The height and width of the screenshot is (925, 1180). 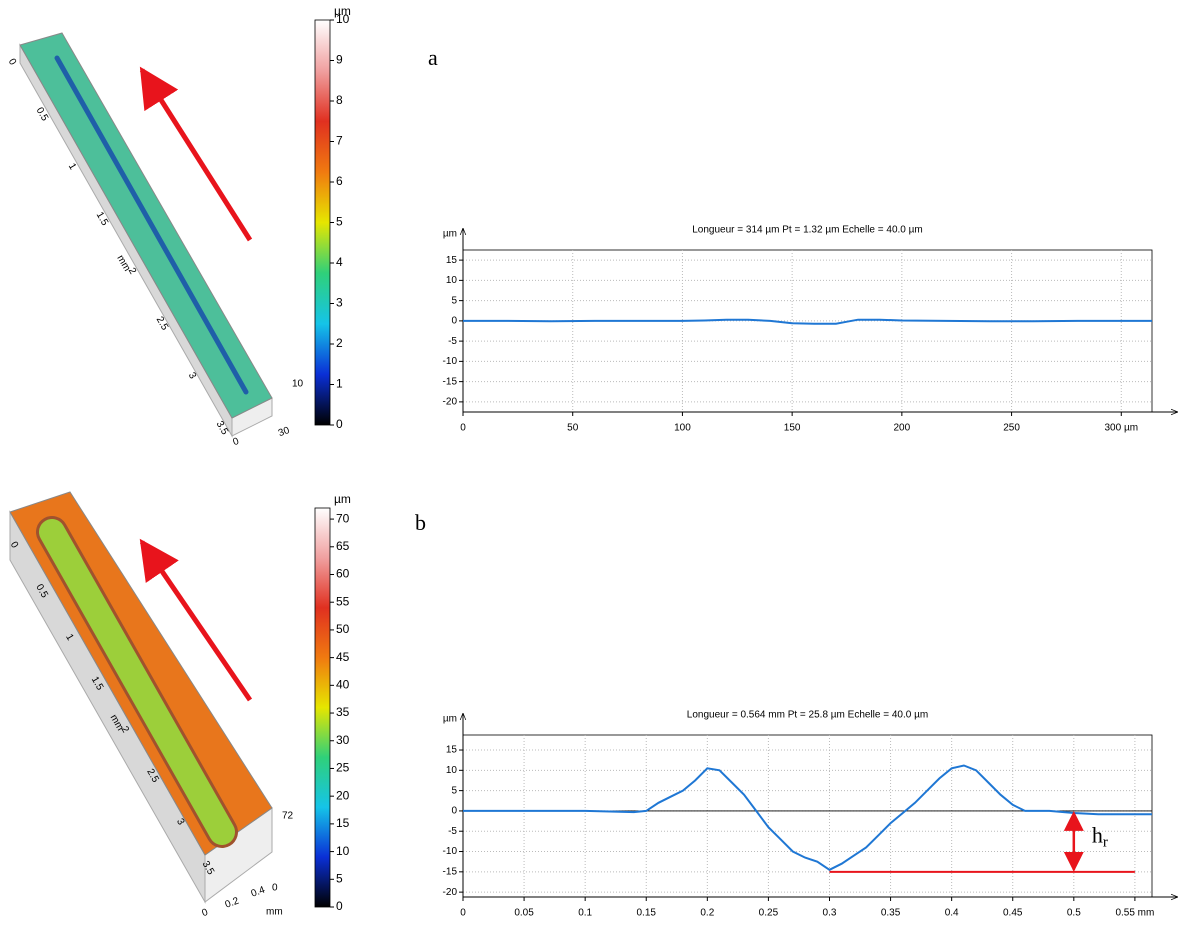 What do you see at coordinates (891, 913) in the screenshot?
I see `x-tick-label: 0.35` at bounding box center [891, 913].